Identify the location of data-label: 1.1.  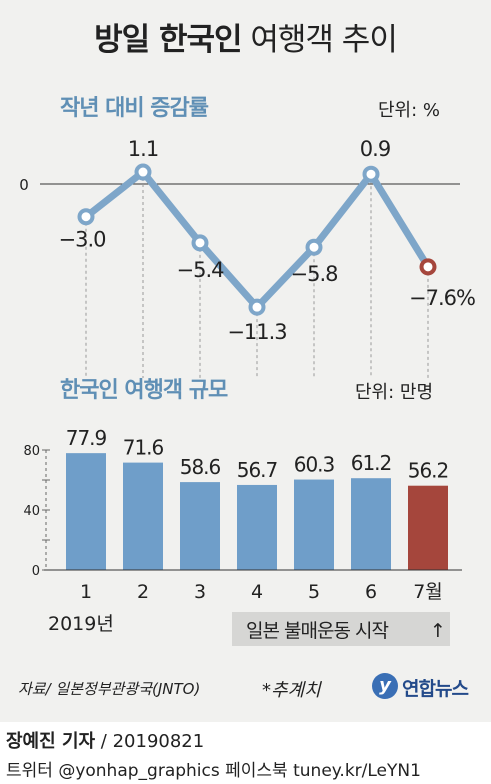
(143, 149).